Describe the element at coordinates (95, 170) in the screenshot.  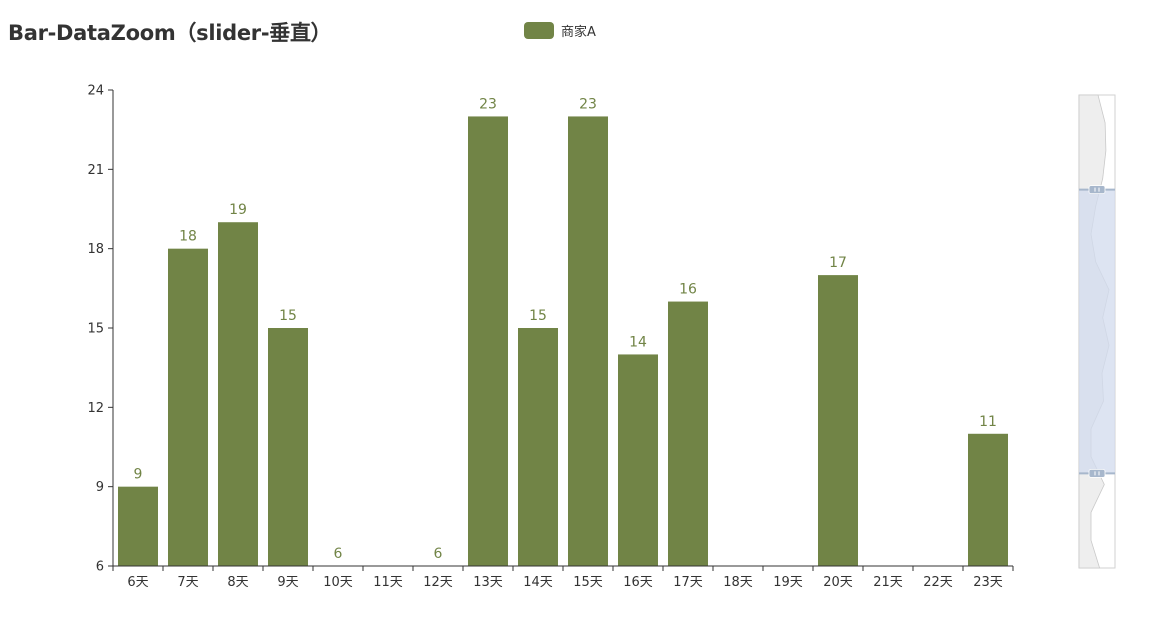
I see `y-tick-label: 21` at that location.